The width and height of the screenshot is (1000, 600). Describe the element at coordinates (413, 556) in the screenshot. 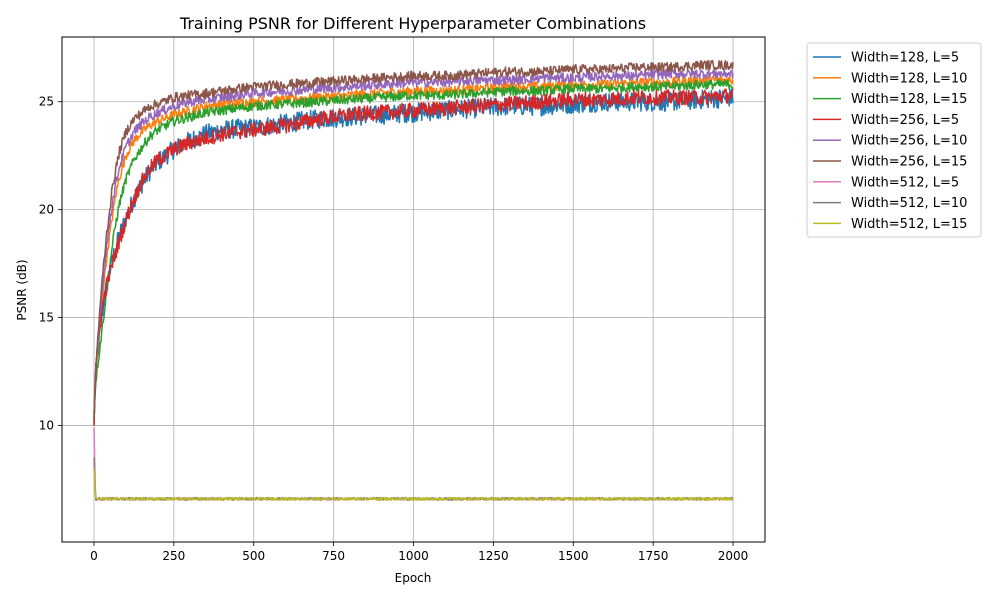

I see `x-tick-label: 1000` at that location.